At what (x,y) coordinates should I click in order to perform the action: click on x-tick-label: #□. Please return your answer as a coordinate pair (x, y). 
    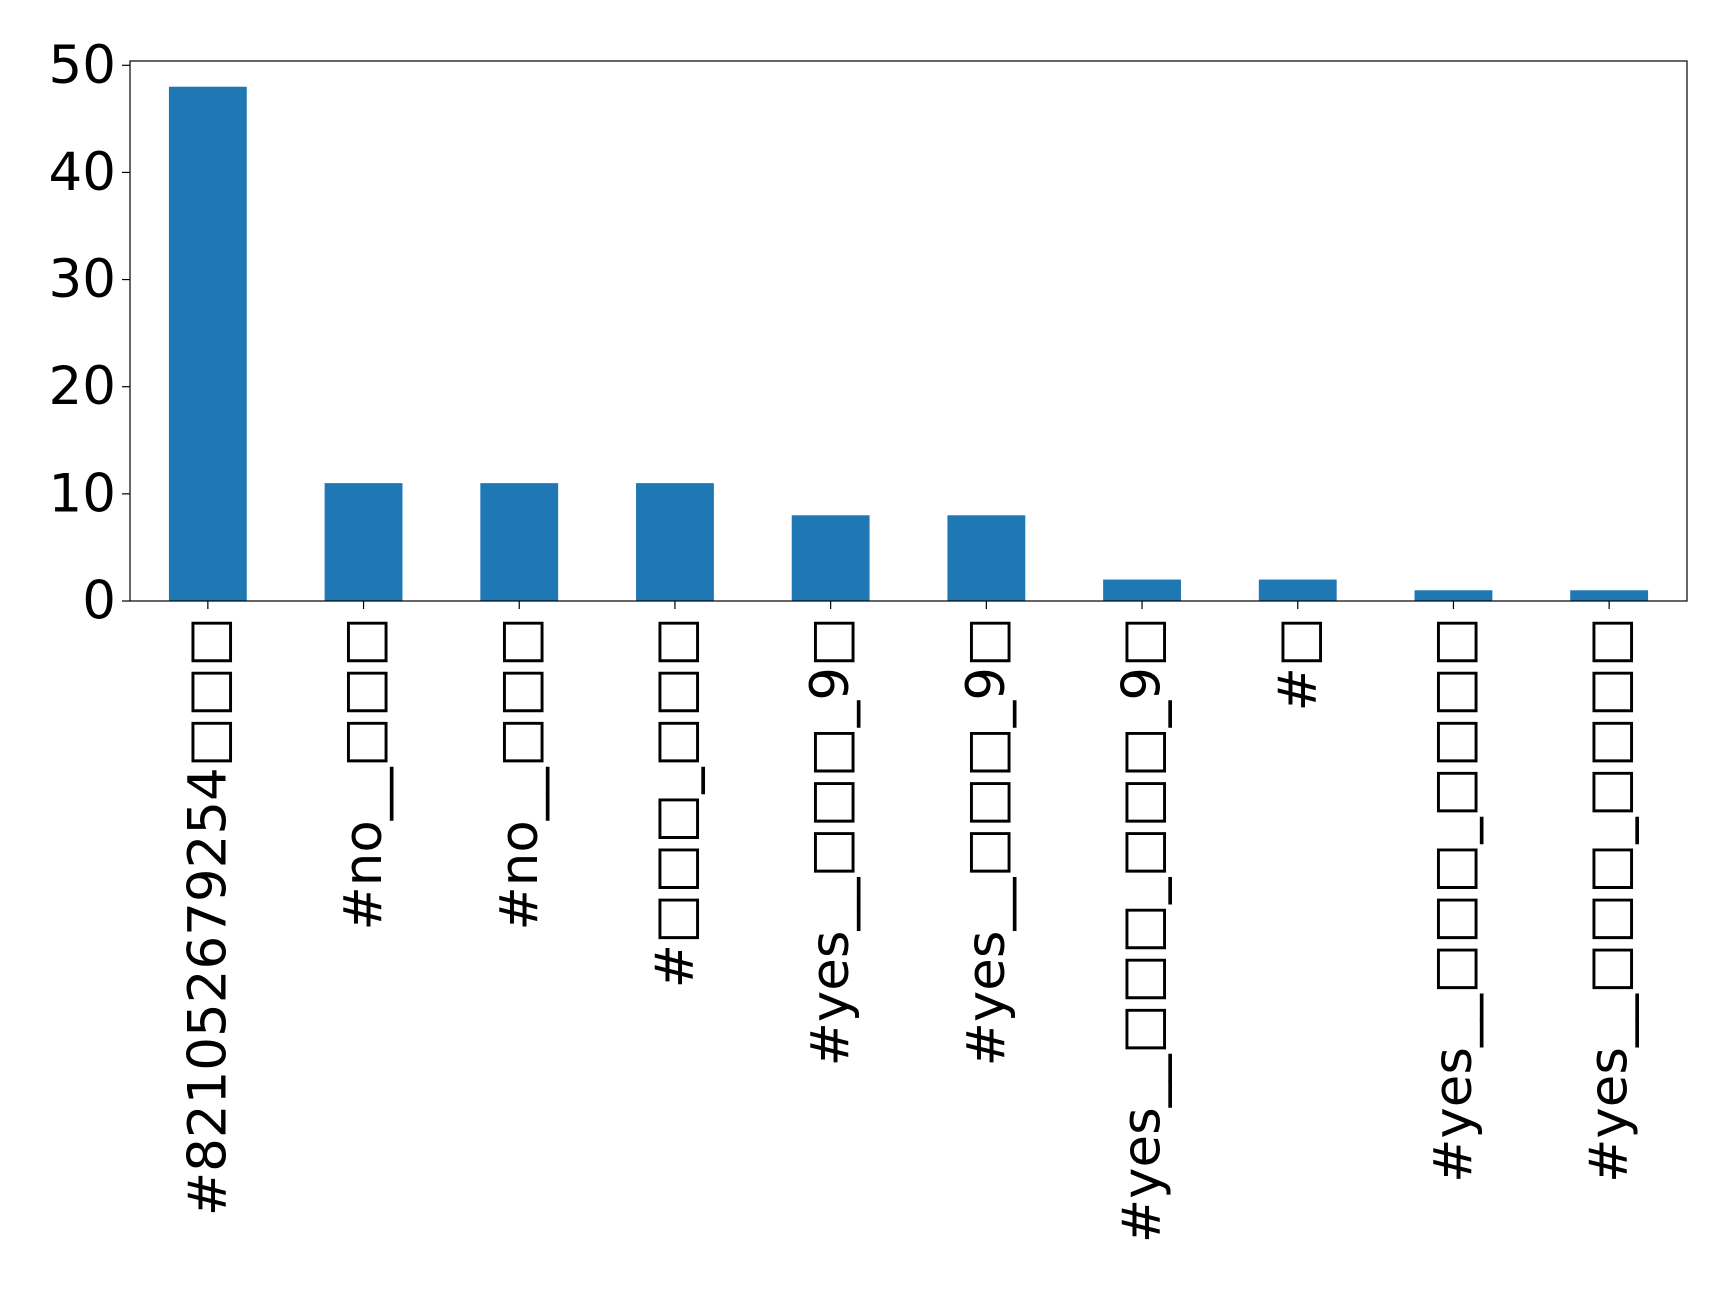
    Looking at the image, I should click on (1297, 664).